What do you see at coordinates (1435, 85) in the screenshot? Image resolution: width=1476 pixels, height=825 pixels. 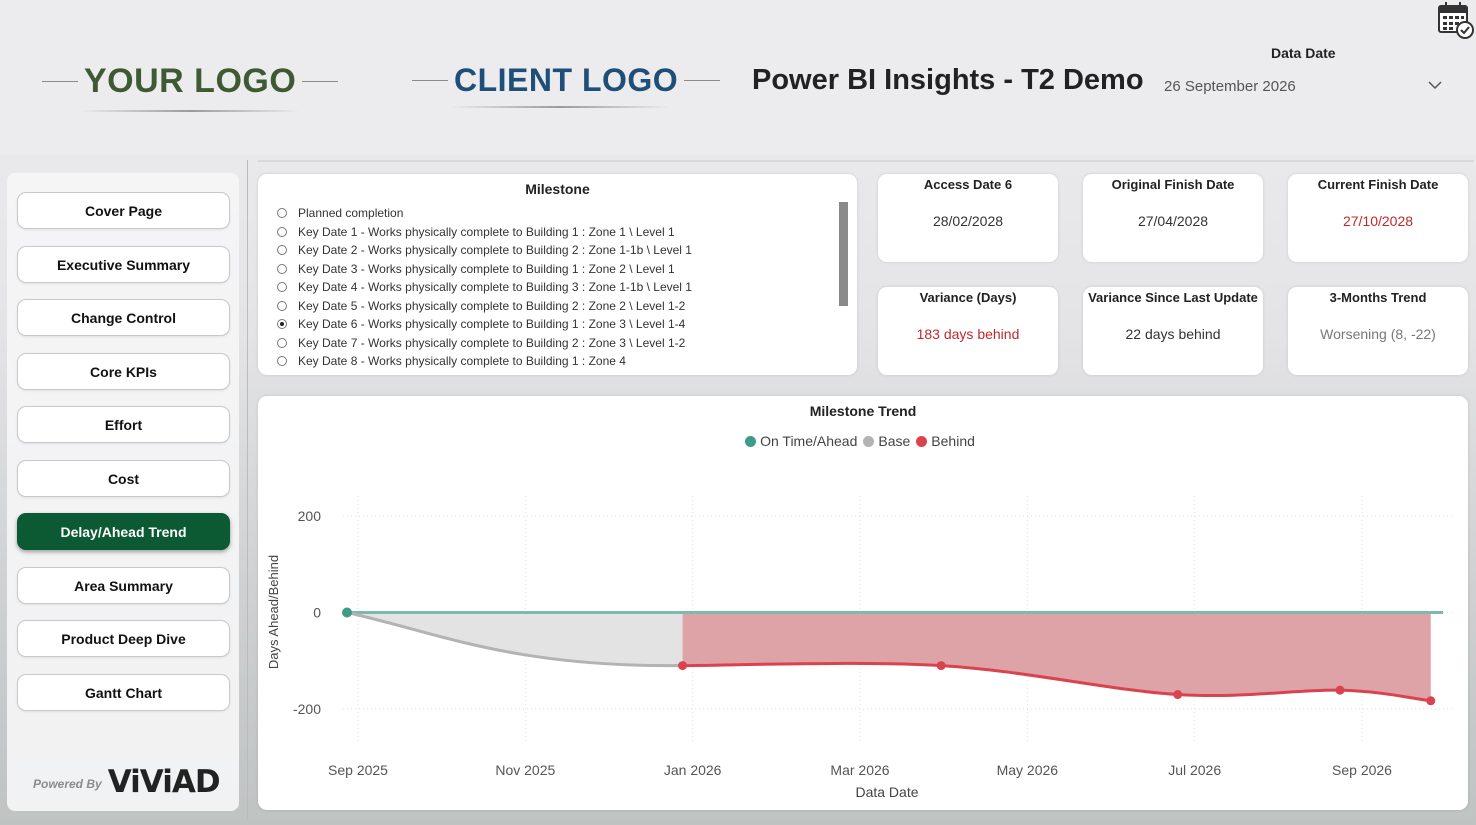 I see `chevron-down-icon` at bounding box center [1435, 85].